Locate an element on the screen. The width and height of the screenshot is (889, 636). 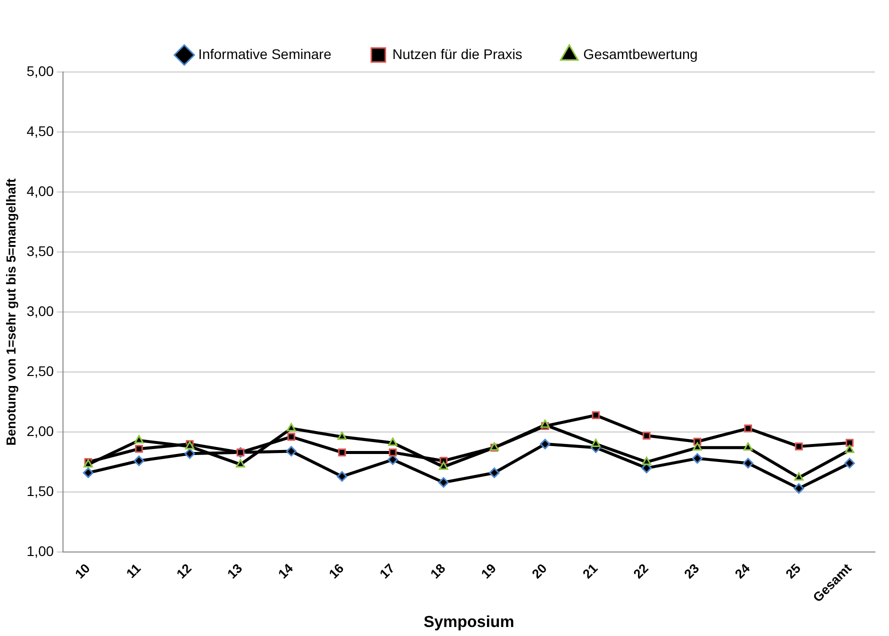
x-tick-label: 19 is located at coordinates (488, 571).